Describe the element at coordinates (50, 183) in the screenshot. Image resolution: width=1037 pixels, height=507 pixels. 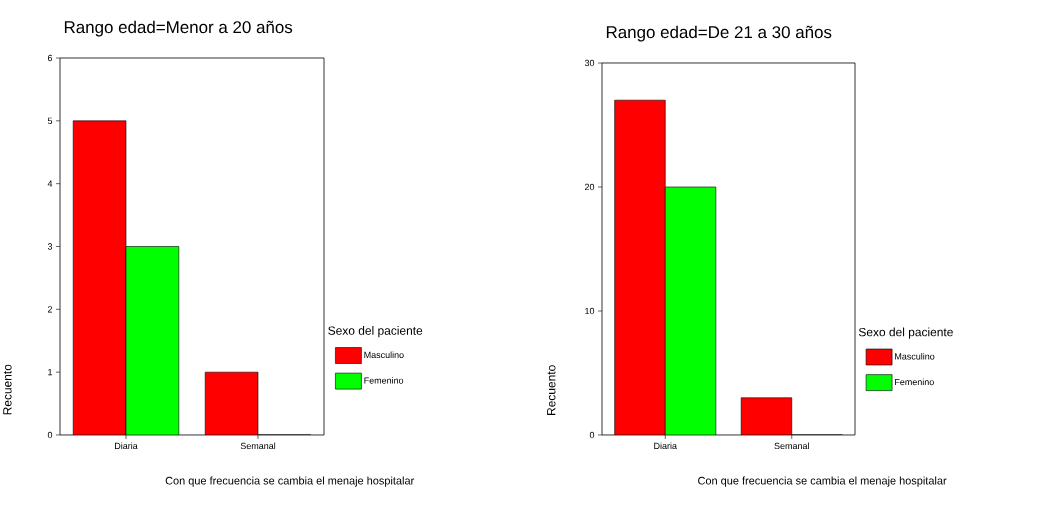
I see `y-tick-label: 4` at that location.